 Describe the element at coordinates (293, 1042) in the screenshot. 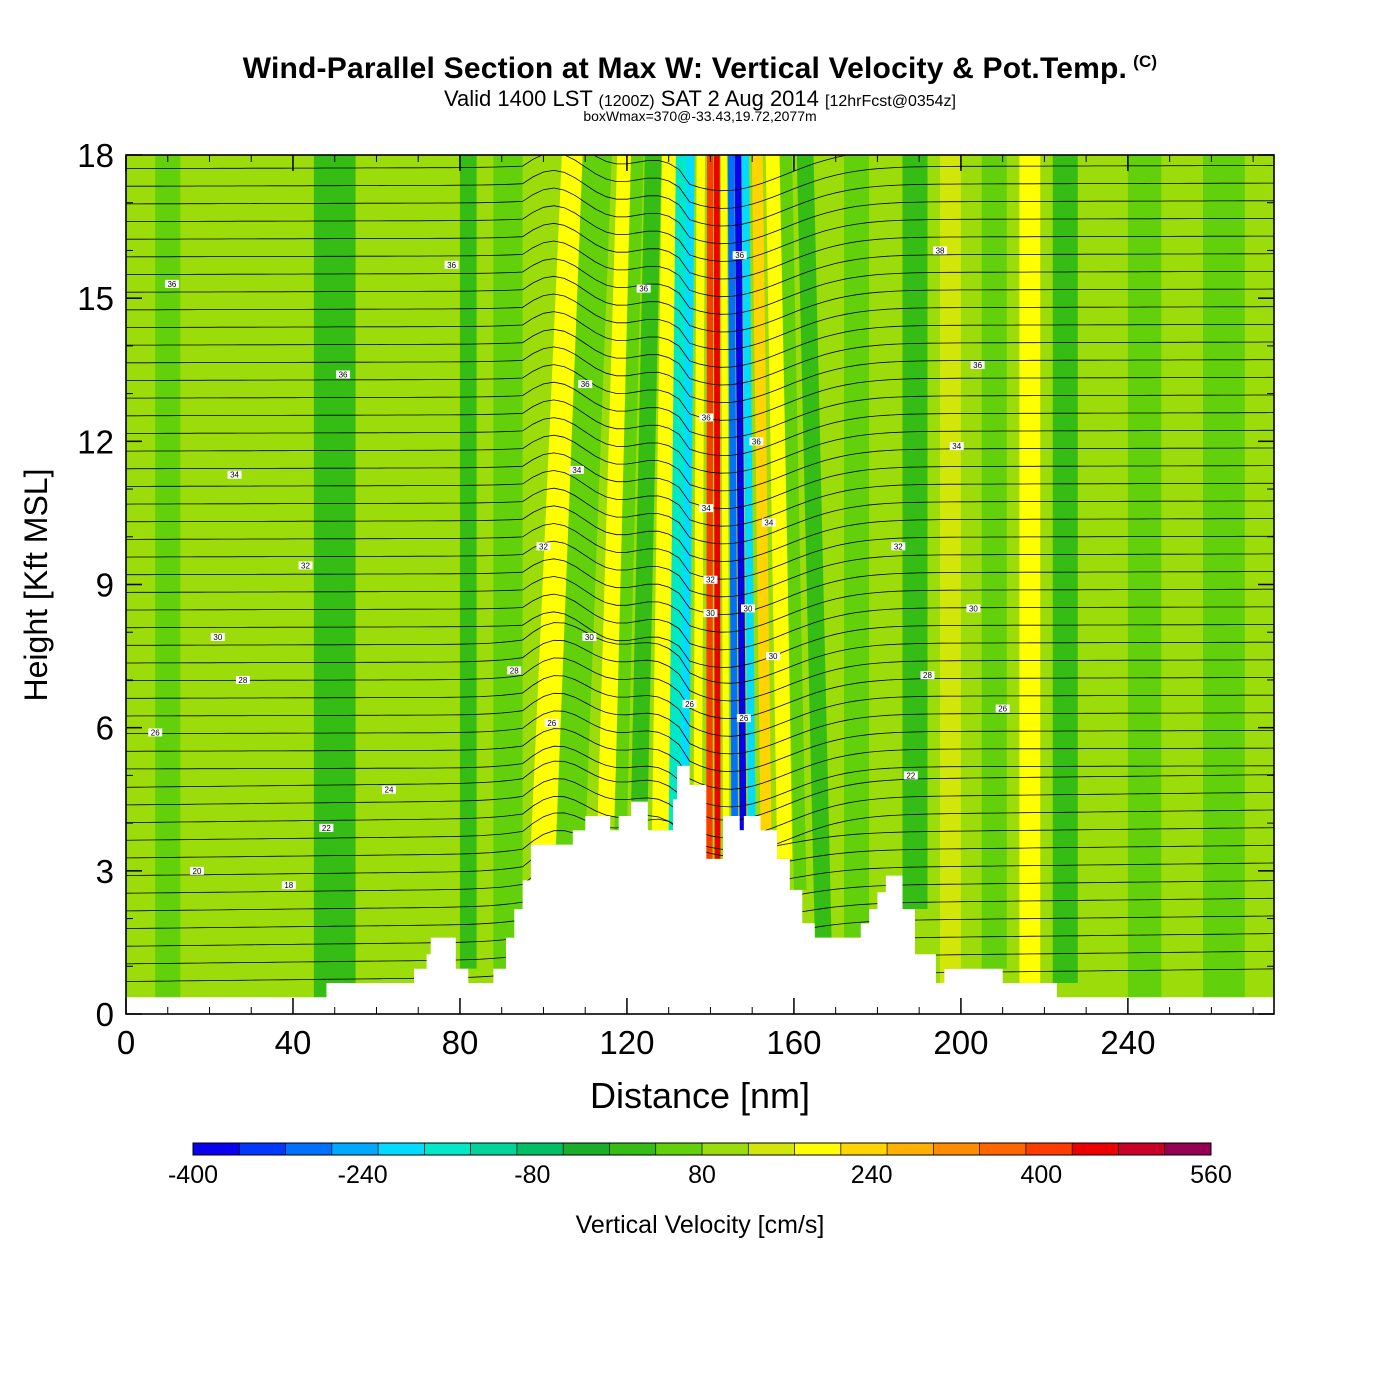

I see `x-tick-label: 40` at that location.